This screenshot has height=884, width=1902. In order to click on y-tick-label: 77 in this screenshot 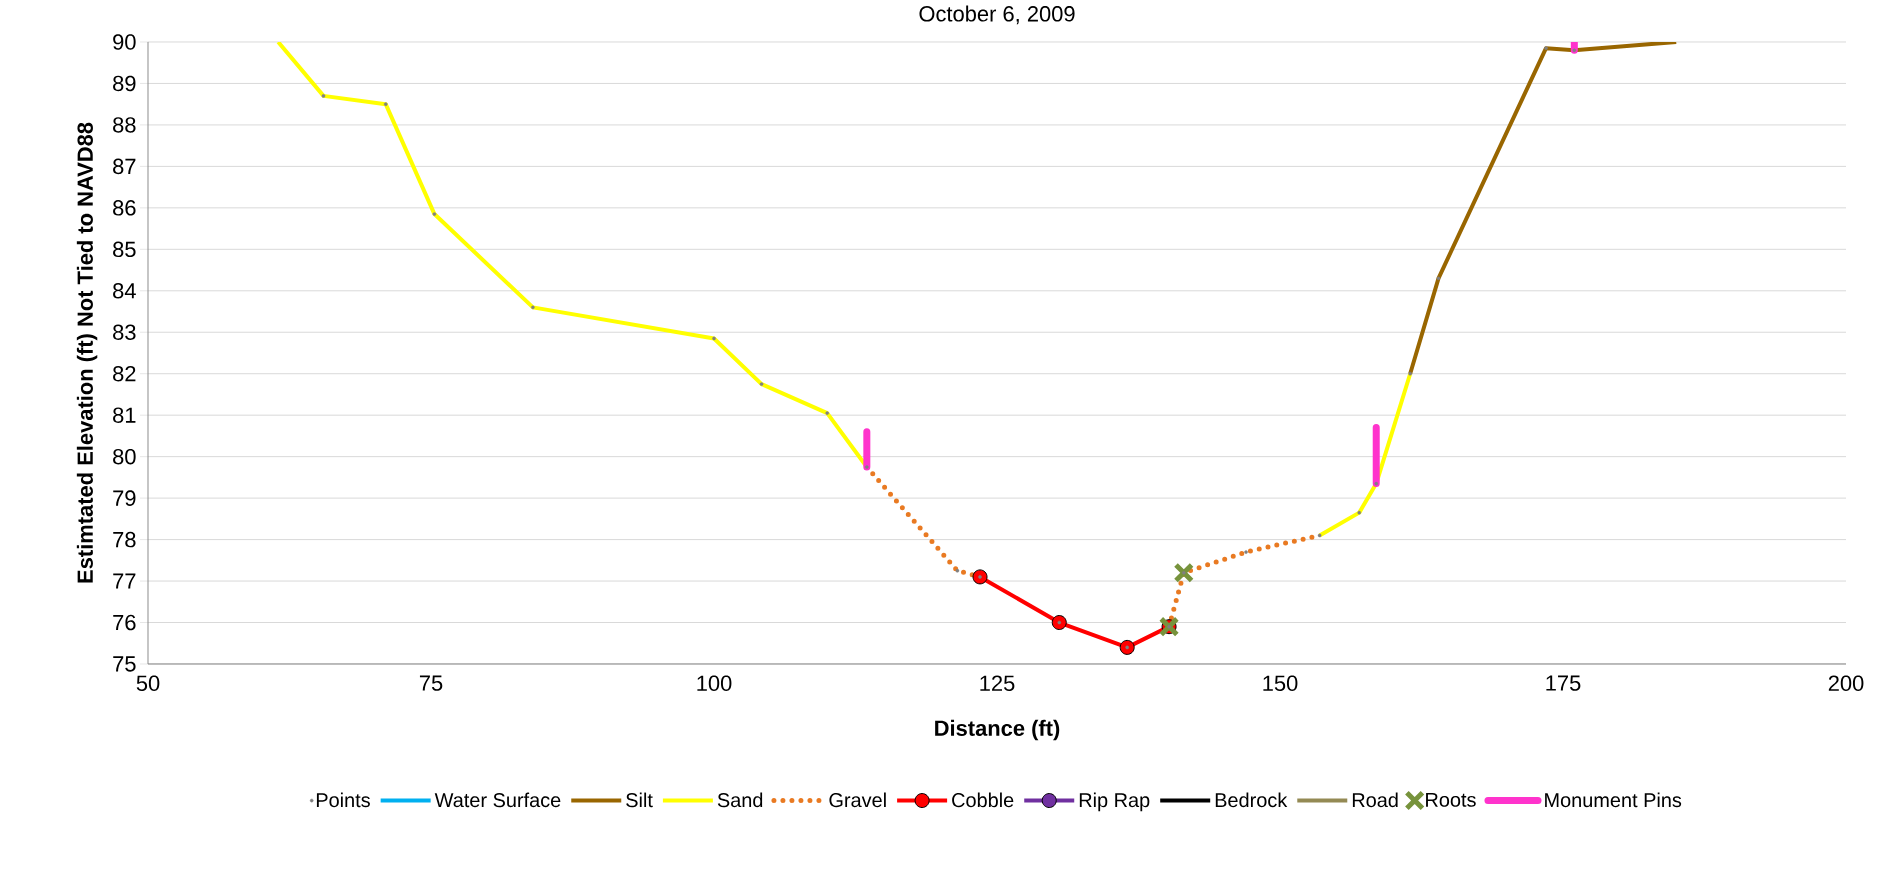, I will do `click(124, 581)`.